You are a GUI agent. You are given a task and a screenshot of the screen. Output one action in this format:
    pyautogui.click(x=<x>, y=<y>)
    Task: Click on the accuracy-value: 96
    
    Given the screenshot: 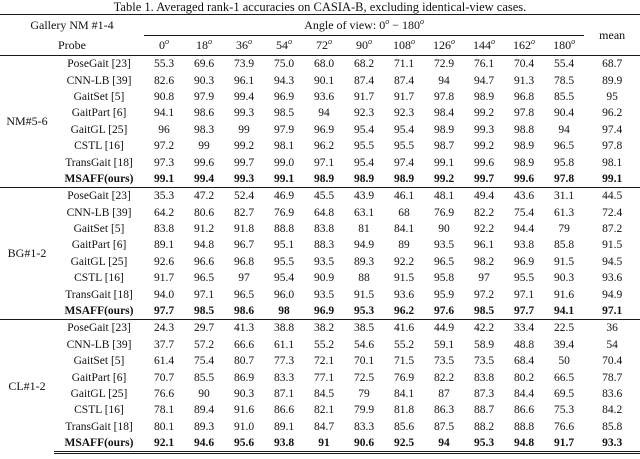 What is the action you would take?
    pyautogui.click(x=164, y=129)
    